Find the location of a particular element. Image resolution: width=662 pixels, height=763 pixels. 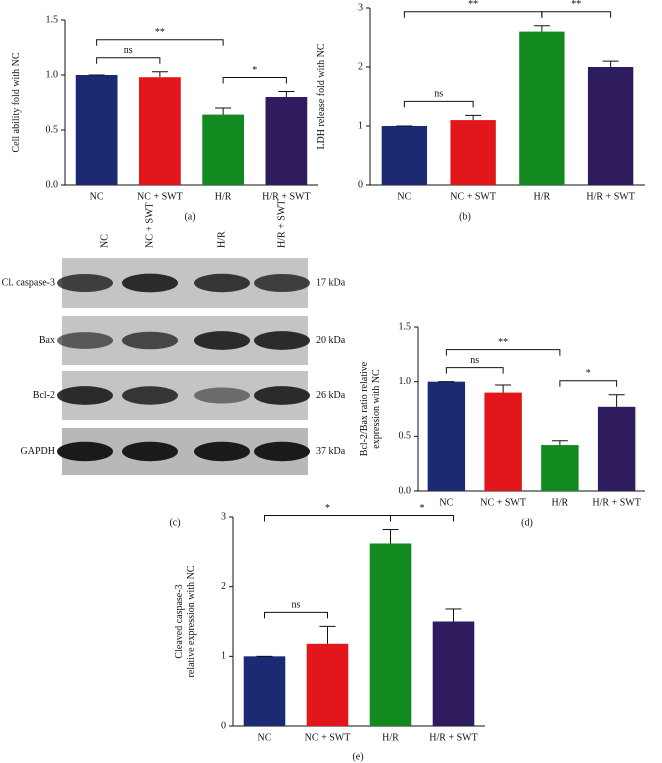

size-label: 26 kDa is located at coordinates (331, 395).